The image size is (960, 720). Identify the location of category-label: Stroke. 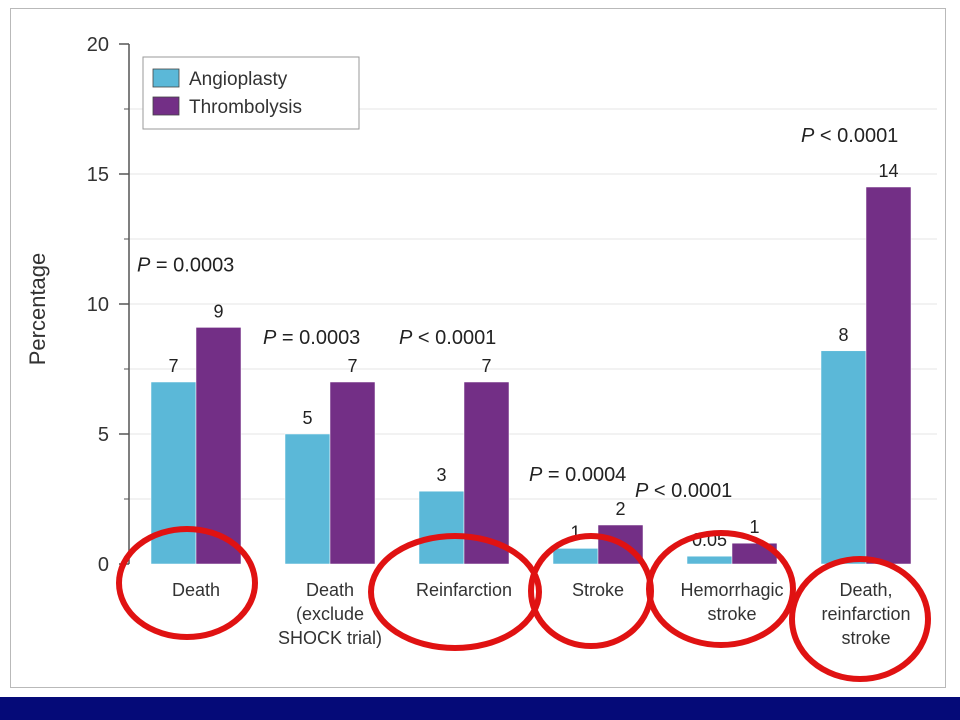
(598, 590).